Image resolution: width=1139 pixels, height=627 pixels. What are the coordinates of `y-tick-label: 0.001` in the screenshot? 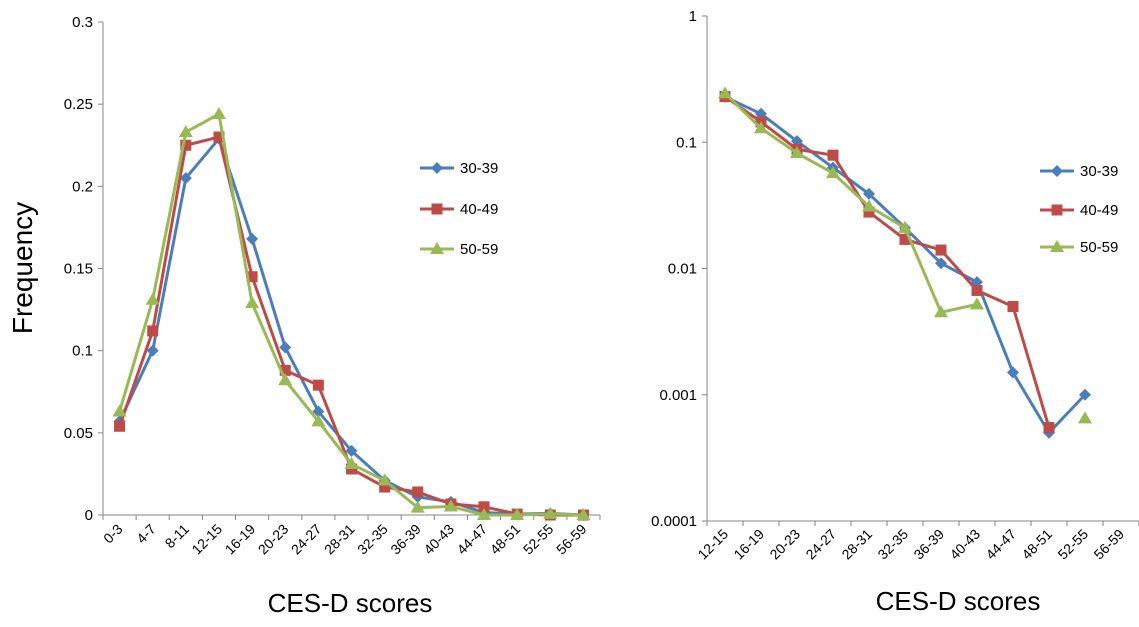 It's located at (678, 395).